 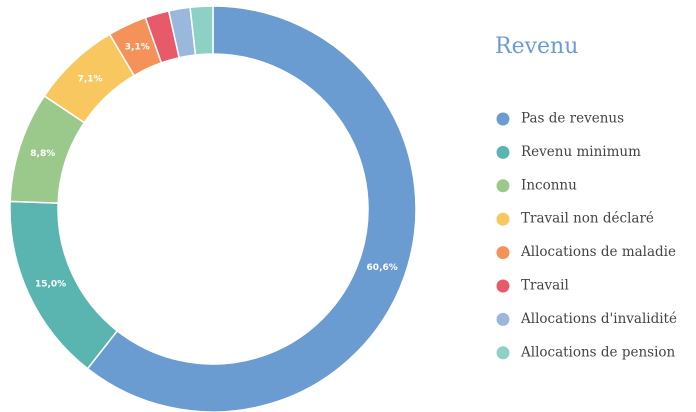 I want to click on legend-label: Travail non déclaré, so click(x=587, y=219).